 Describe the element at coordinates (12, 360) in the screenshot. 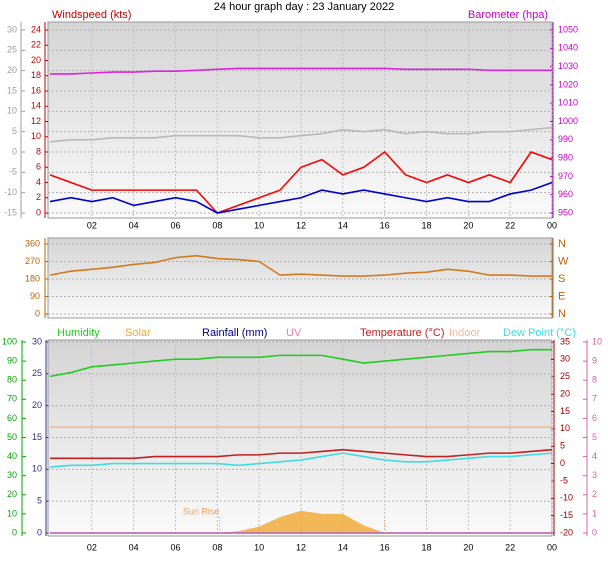

I see `y-tick-label: 90` at that location.